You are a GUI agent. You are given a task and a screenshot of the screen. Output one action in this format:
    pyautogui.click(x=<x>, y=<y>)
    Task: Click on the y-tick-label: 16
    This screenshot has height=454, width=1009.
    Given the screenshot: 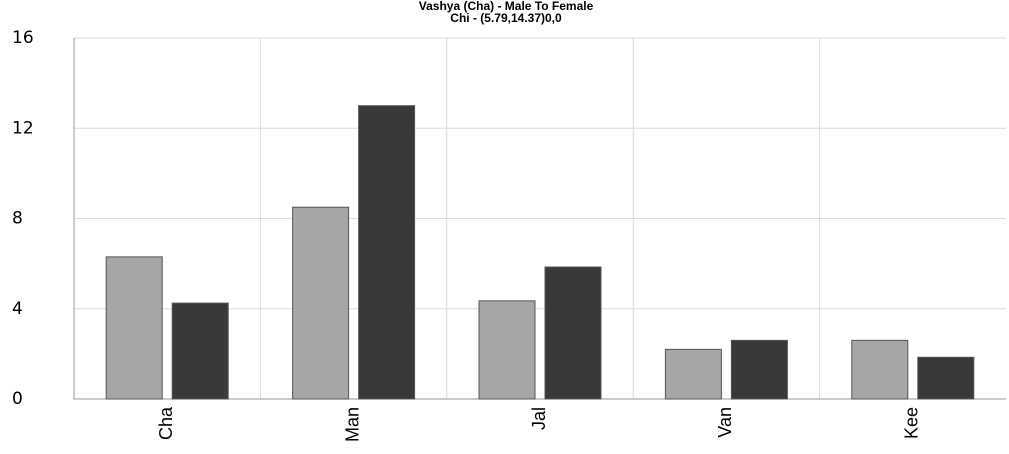 What is the action you would take?
    pyautogui.click(x=23, y=38)
    